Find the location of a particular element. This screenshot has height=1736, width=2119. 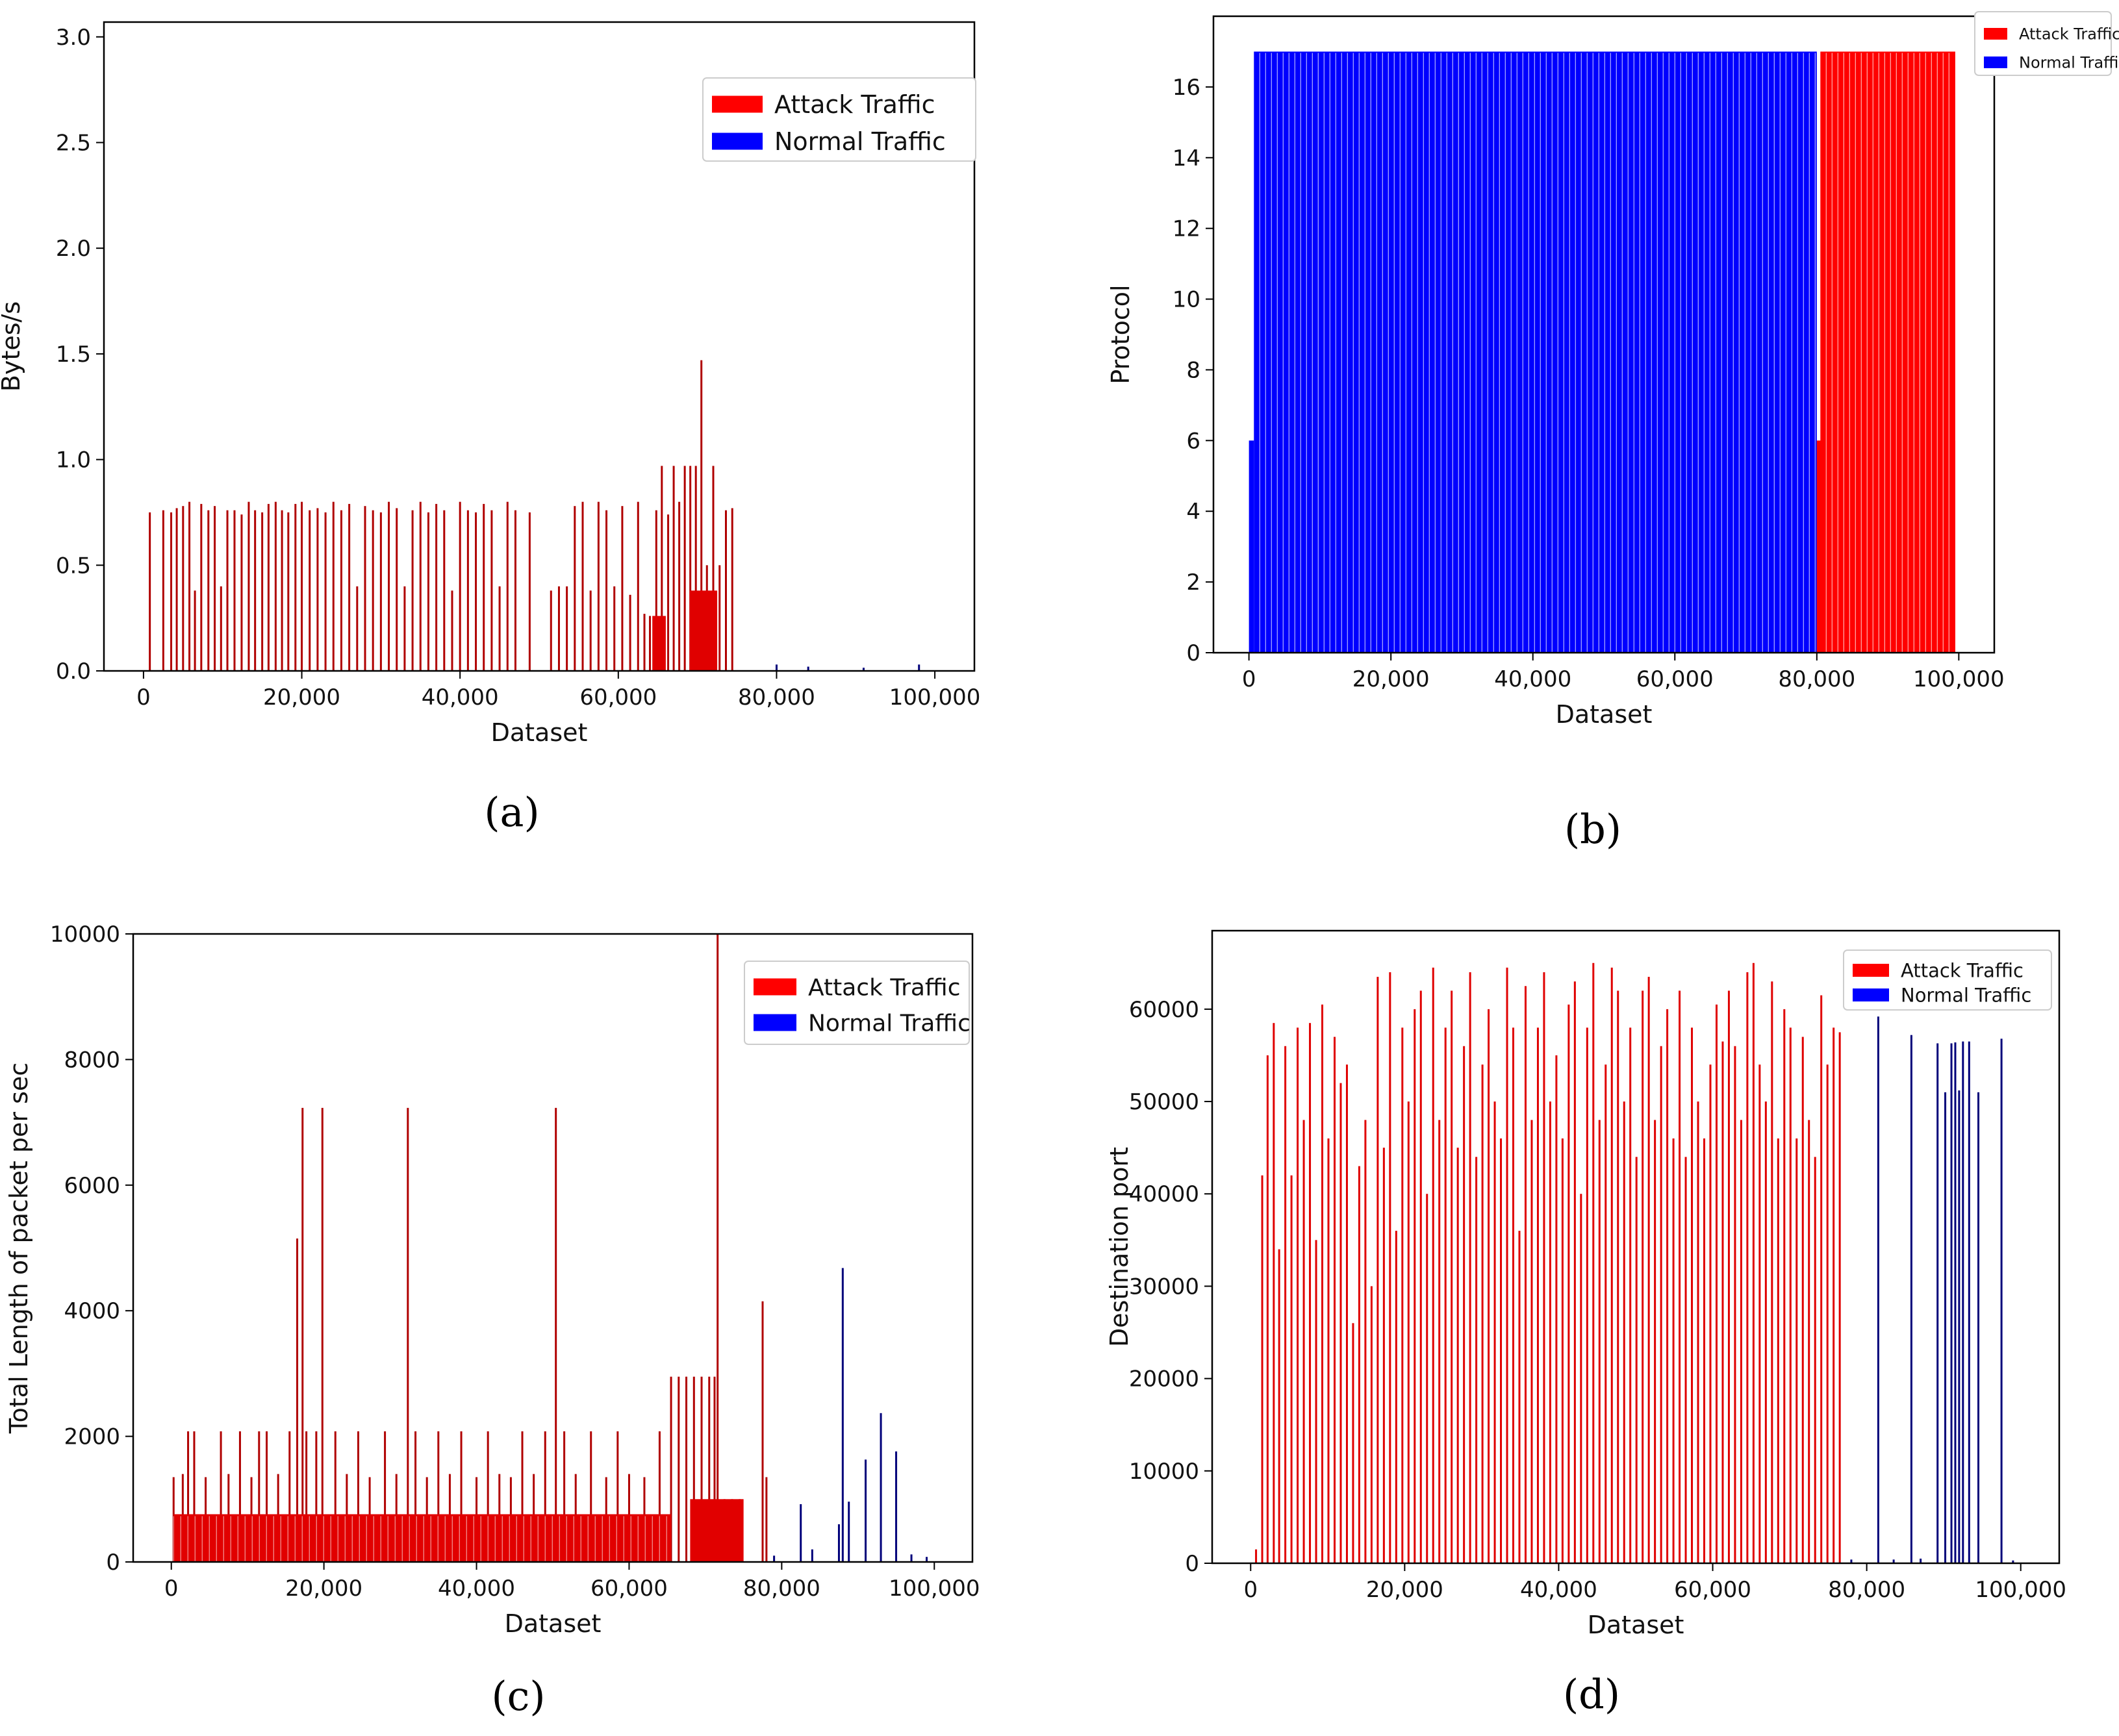

x-tick-label: 0 is located at coordinates (1249, 679).